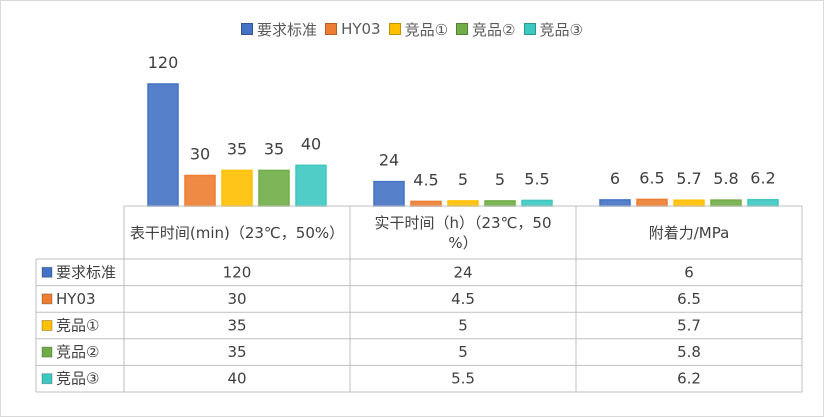  Describe the element at coordinates (462, 243) in the screenshot. I see `category-label: %）` at that location.